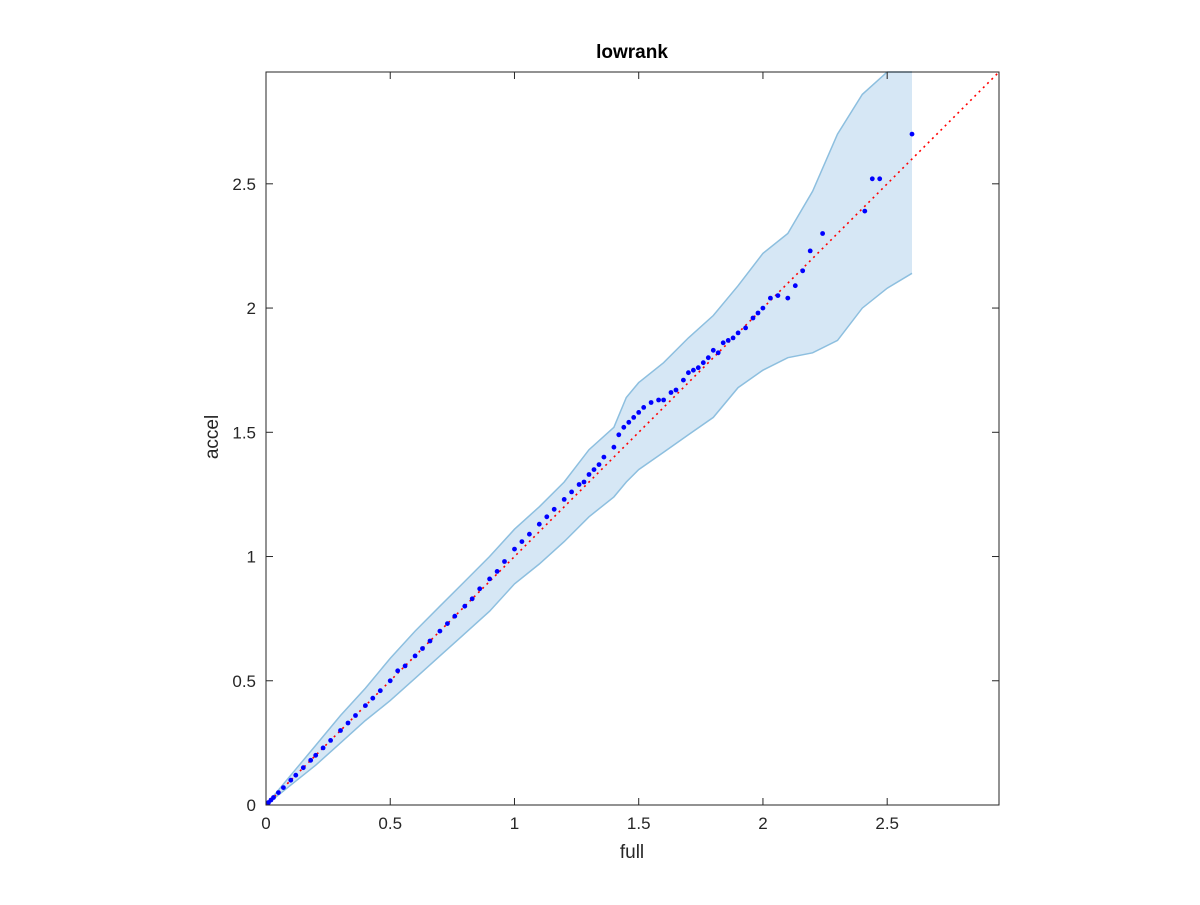 This screenshot has width=1200, height=905. I want to click on x-tick-label: 1.5, so click(639, 823).